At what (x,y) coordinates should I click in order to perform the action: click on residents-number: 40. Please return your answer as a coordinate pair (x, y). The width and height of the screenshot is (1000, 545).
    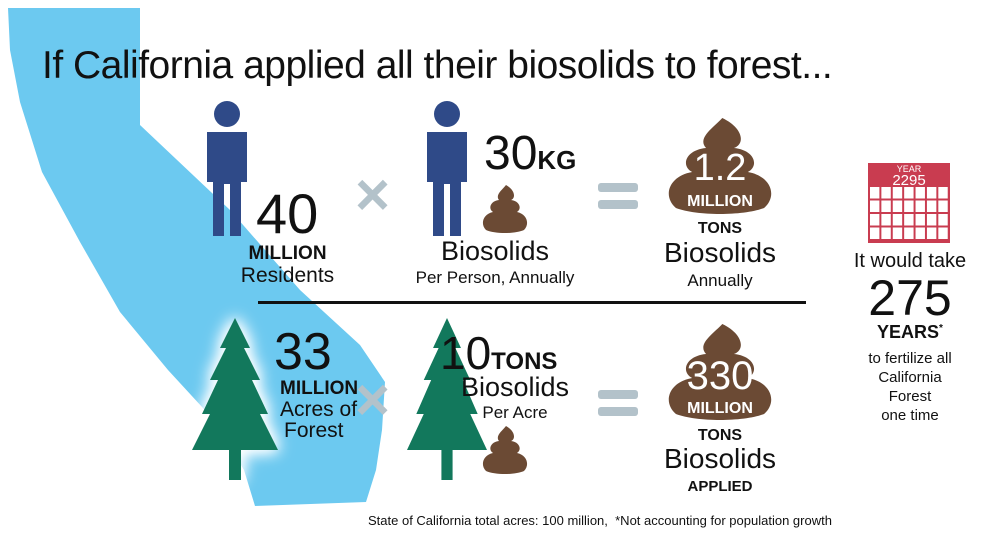
    Looking at the image, I should click on (287, 213).